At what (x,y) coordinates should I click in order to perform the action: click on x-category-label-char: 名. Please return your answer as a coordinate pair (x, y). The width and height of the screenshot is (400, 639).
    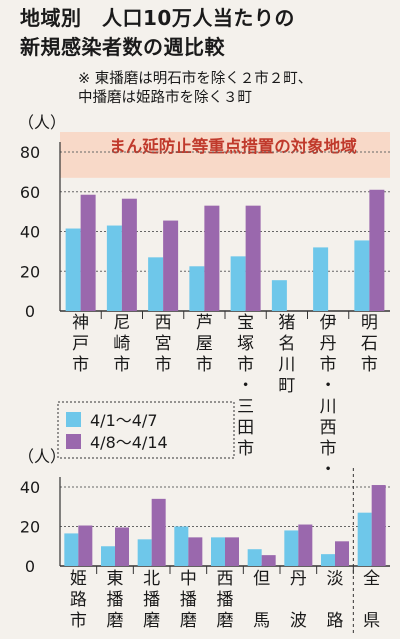
    Looking at the image, I should click on (286, 344).